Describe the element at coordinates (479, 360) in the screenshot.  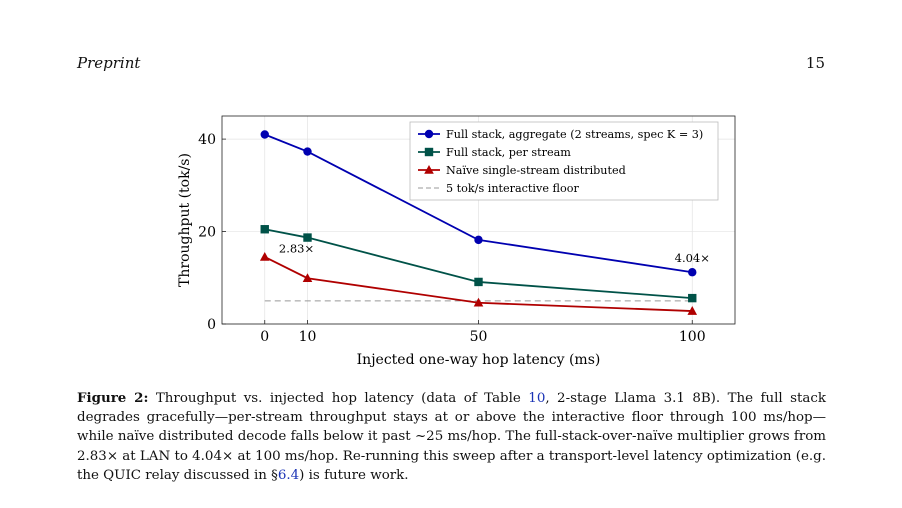
I see `x-axis-label: Injected one-way hop latency (ms)` at that location.